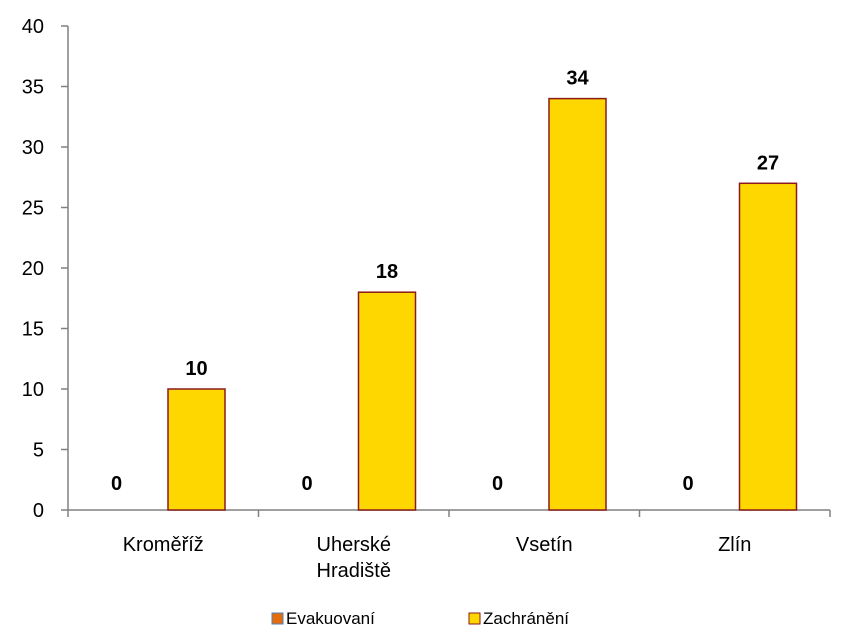  Describe the element at coordinates (768, 163) in the screenshot. I see `data-label-zachraneni: 27` at that location.